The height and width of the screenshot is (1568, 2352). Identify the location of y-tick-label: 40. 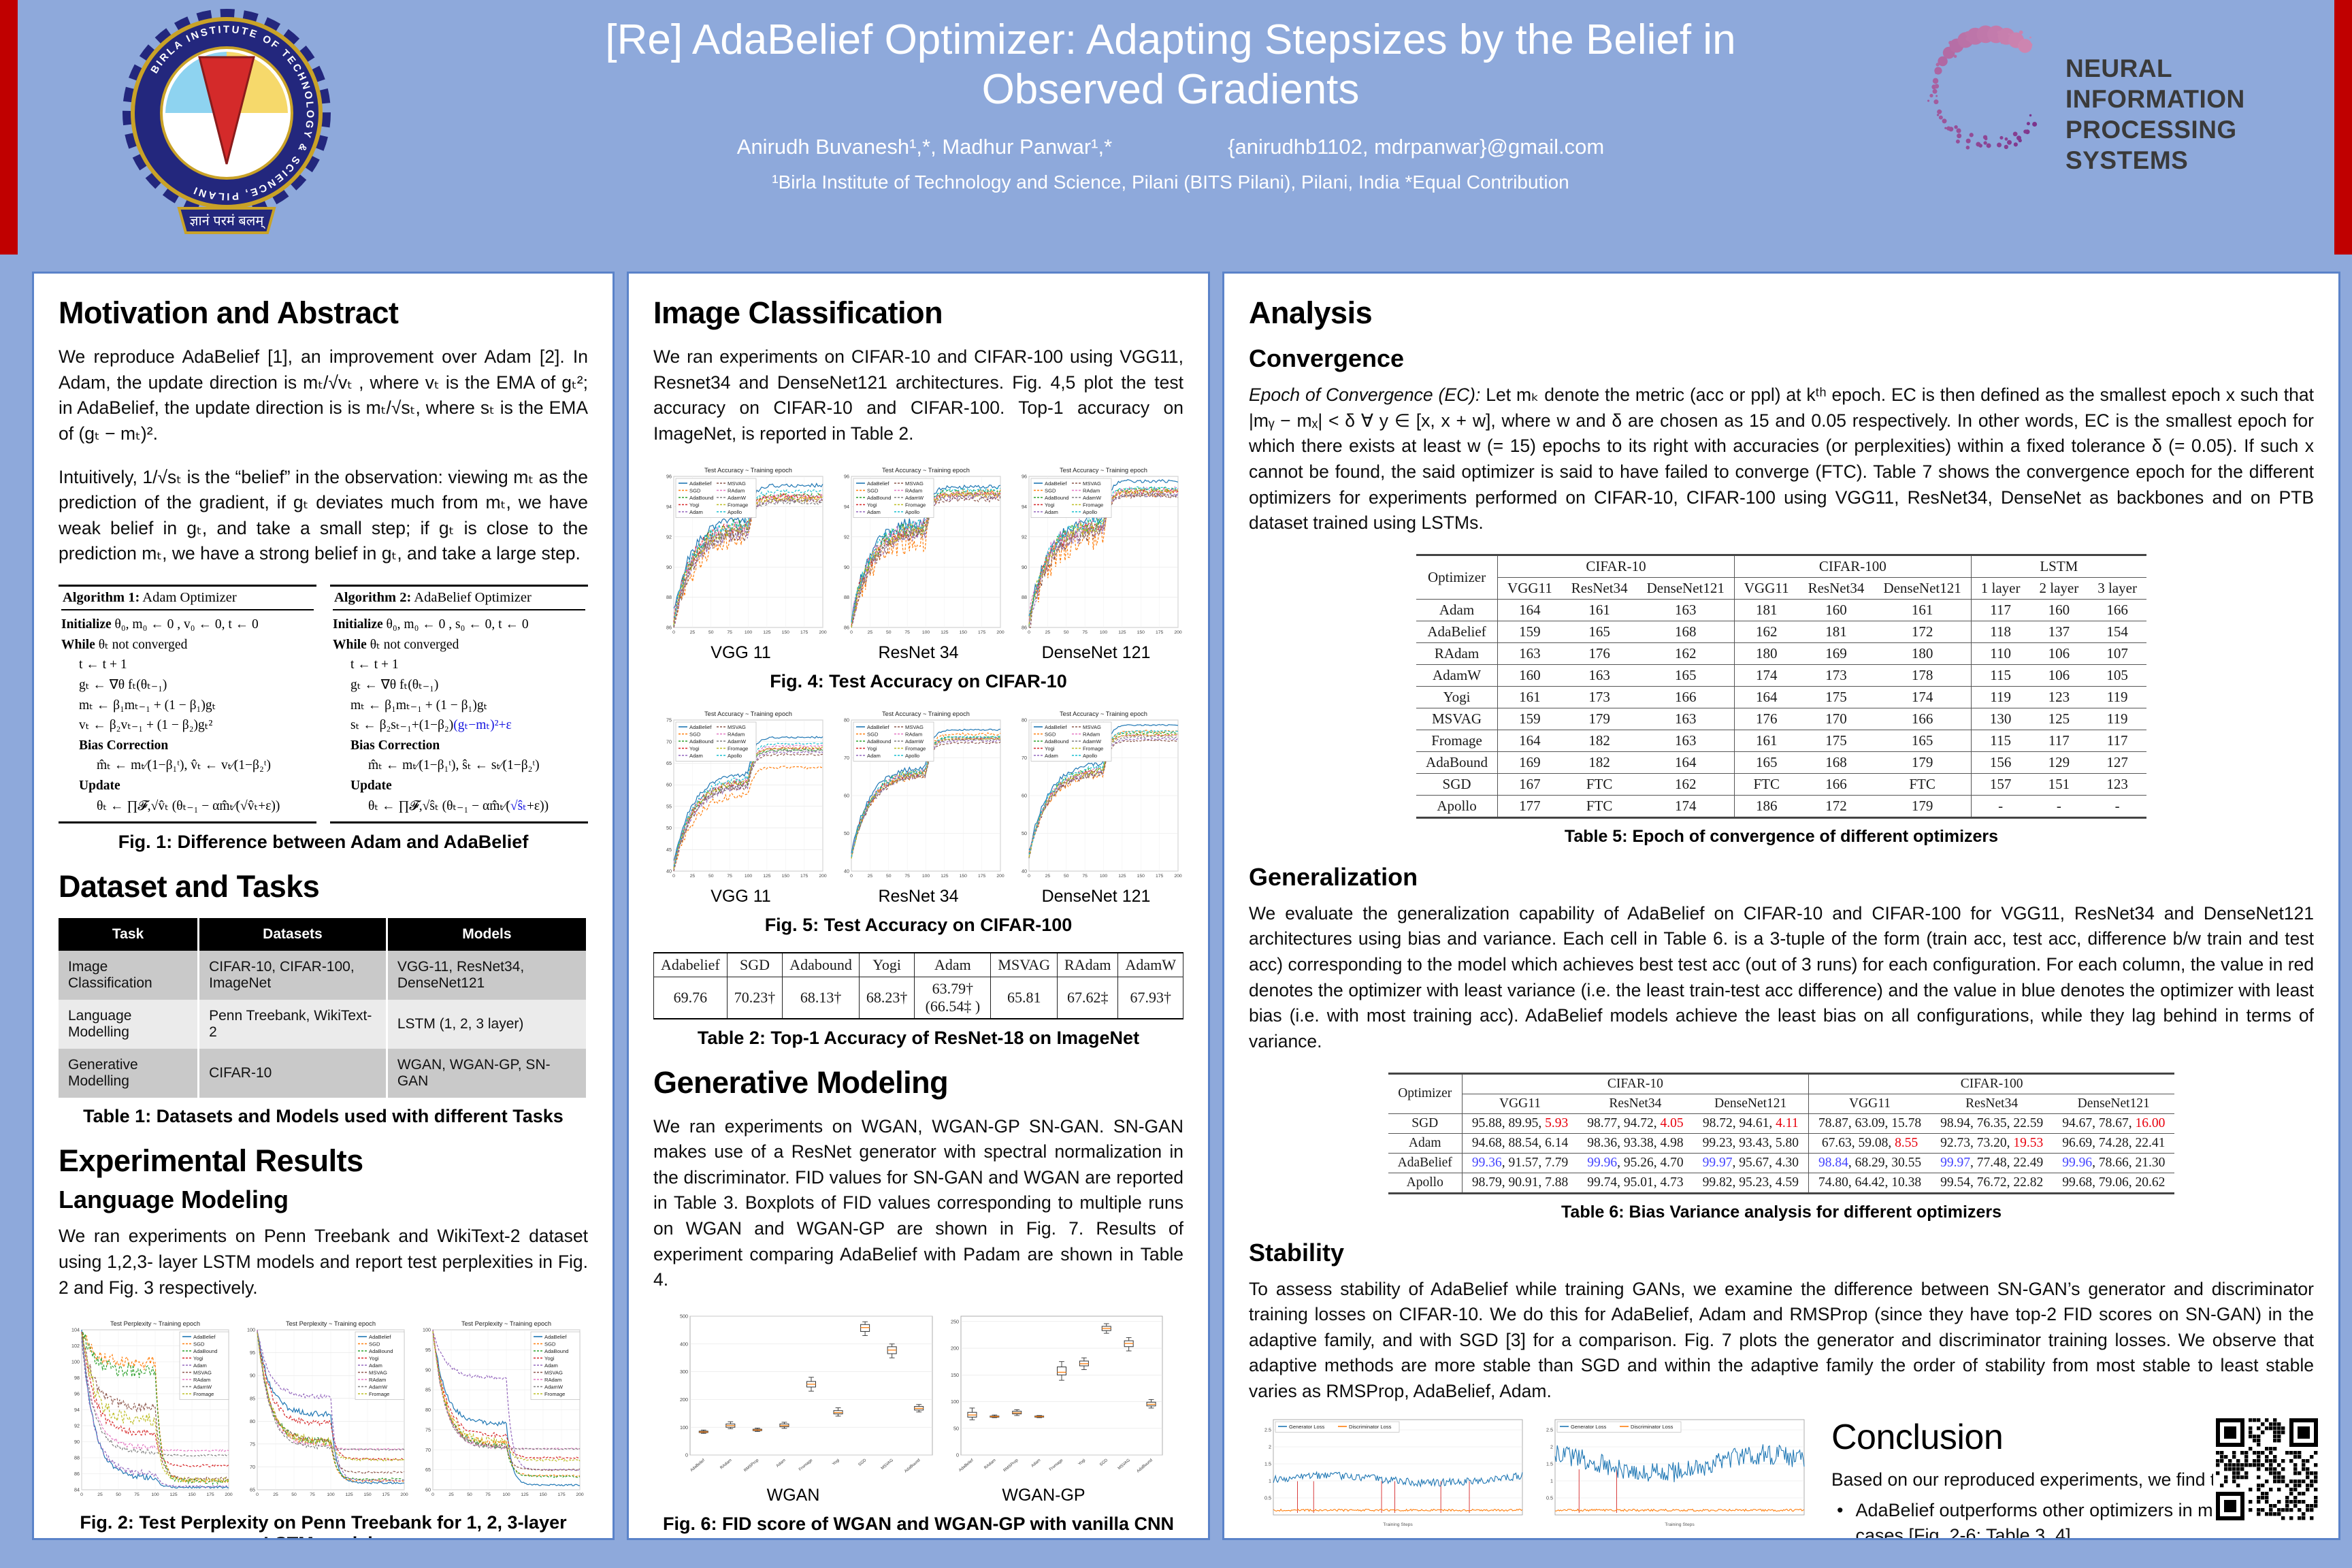
(669, 871).